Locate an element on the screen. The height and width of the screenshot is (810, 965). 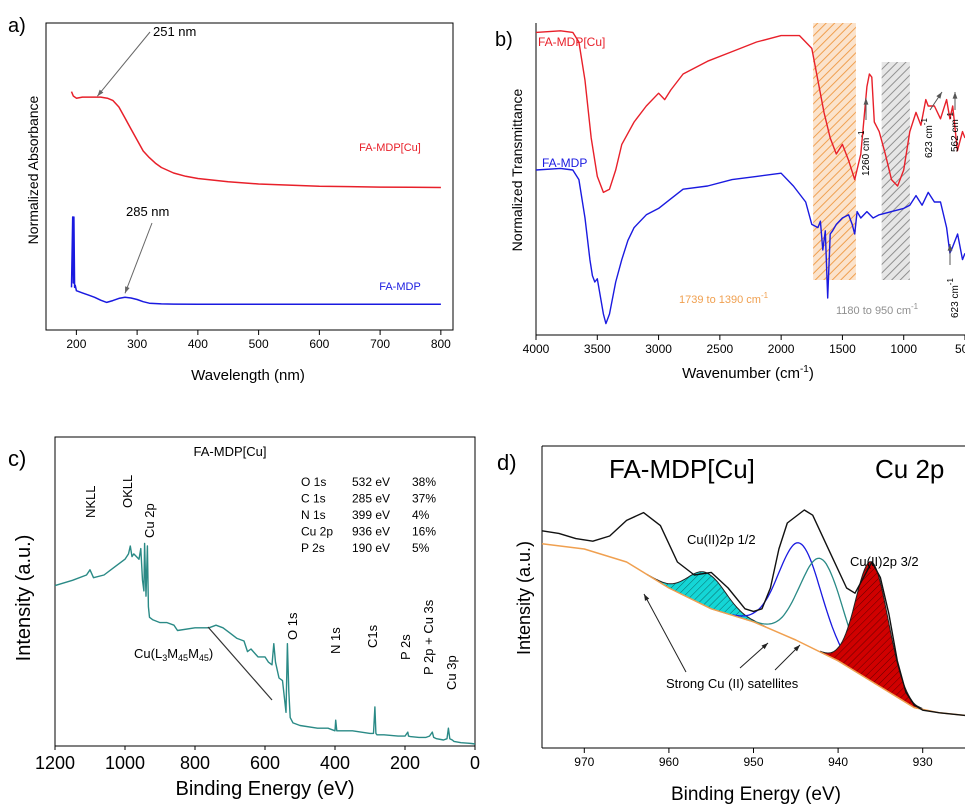
c-series-survey is located at coordinates (265, 643).